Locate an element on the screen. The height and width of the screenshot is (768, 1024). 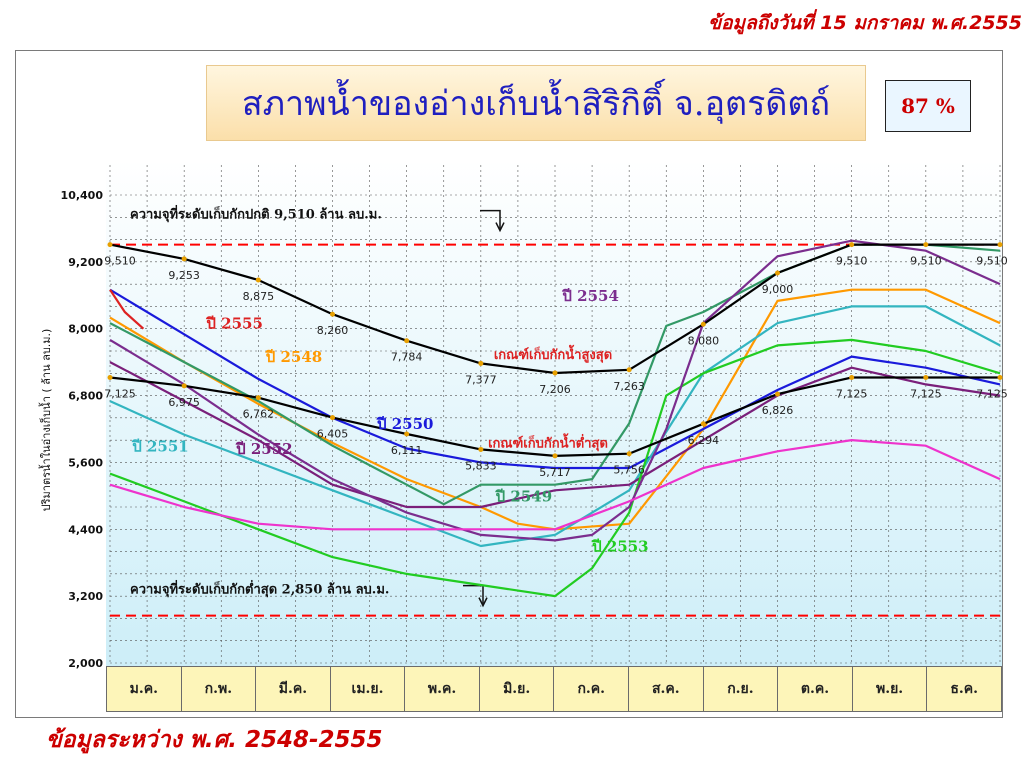
rule-curve-value-label: 8,875 is located at coordinates (259, 296).